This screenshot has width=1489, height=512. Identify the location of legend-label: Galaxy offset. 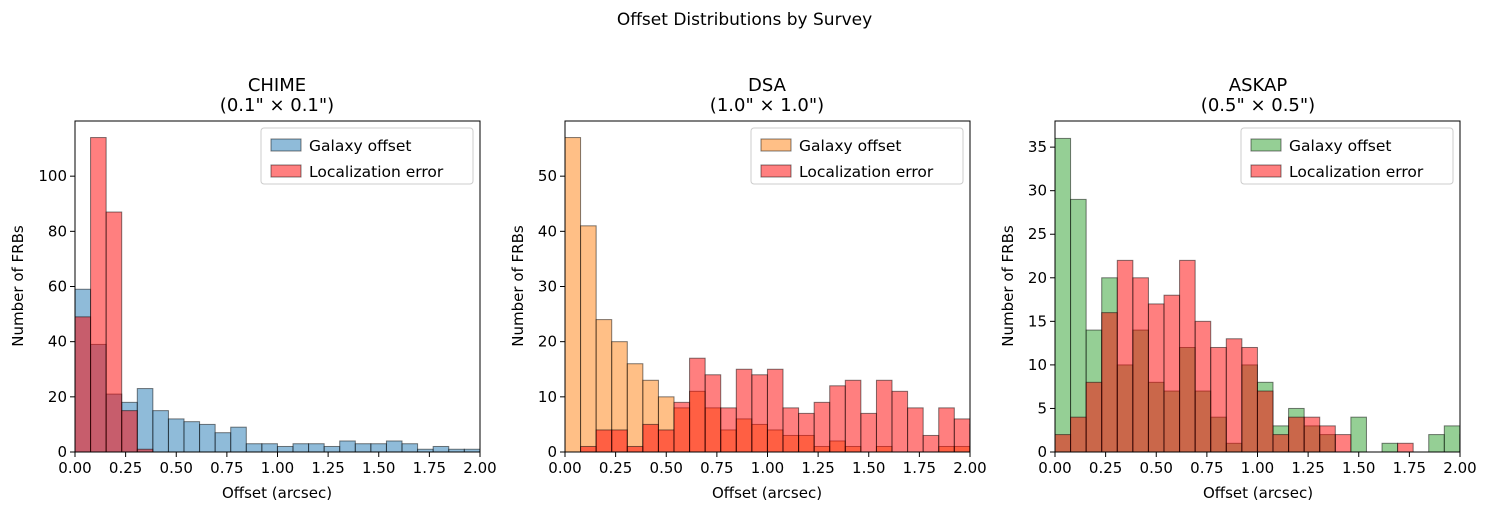
(360, 146).